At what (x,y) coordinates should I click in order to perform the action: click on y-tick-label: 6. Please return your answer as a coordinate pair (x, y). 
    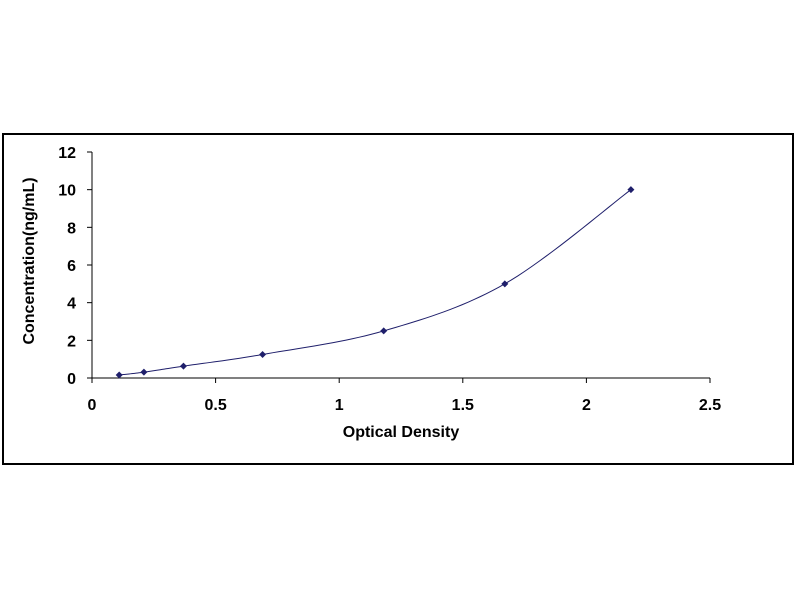
    Looking at the image, I should click on (71, 266).